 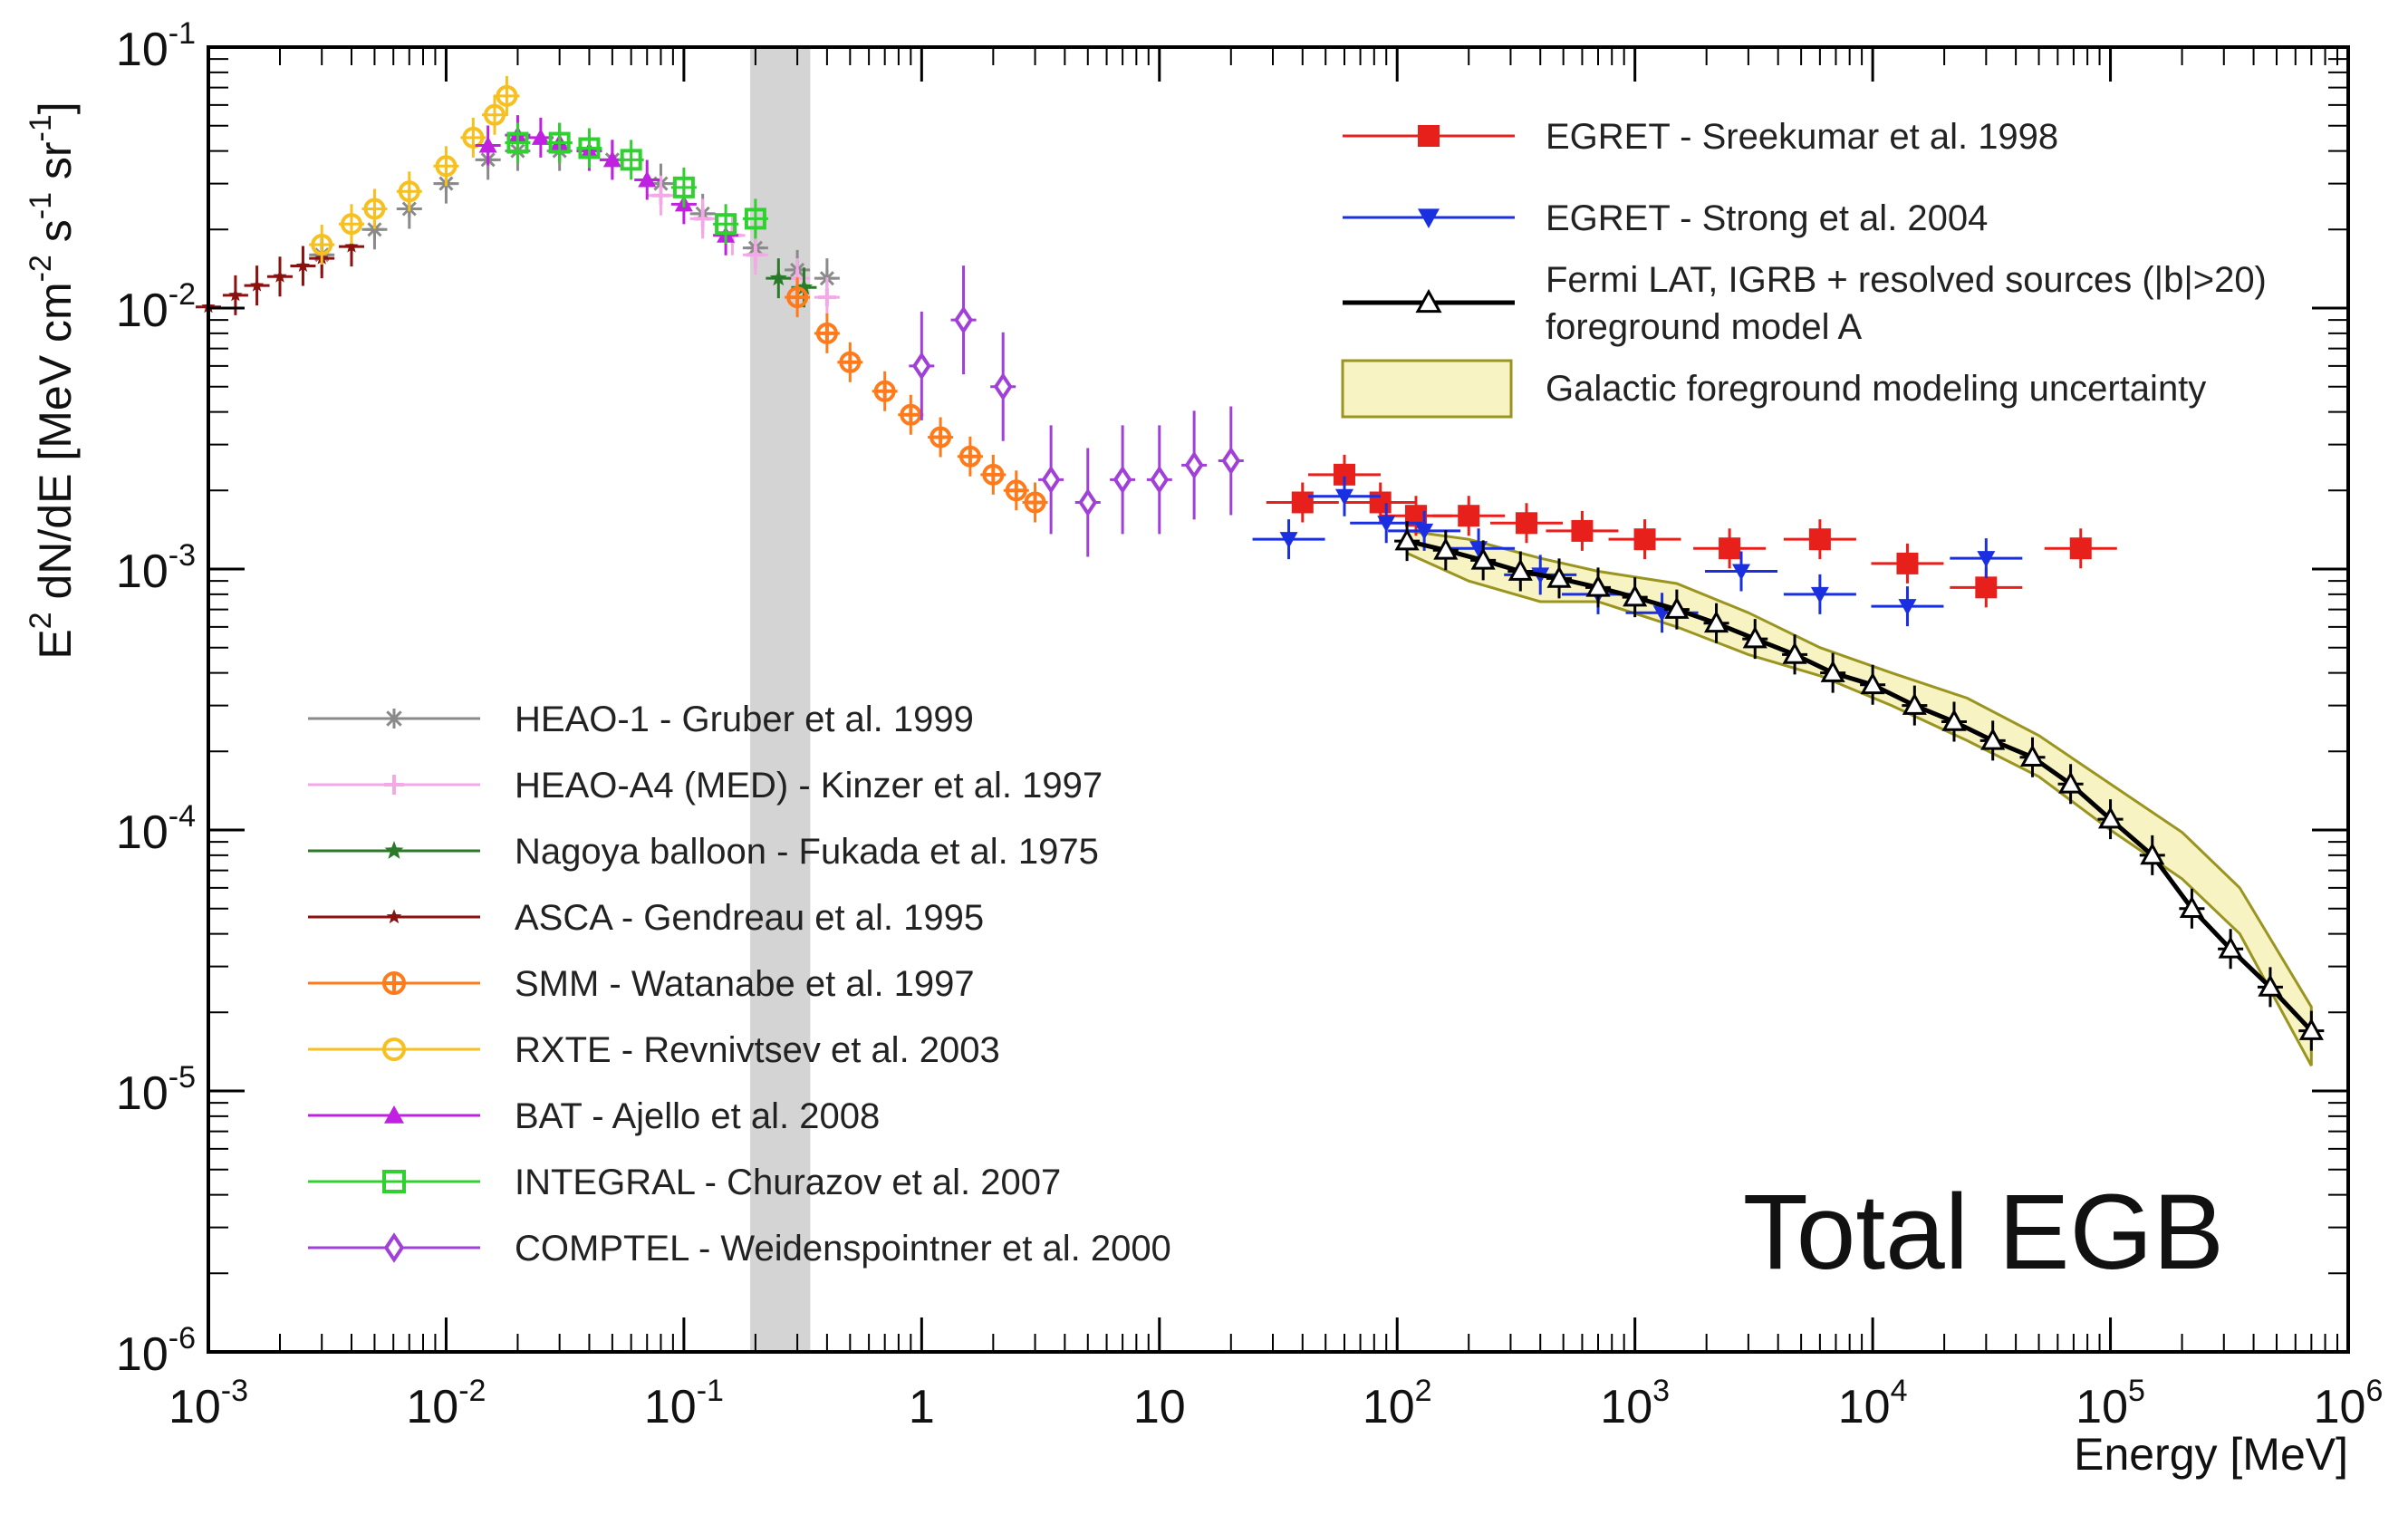 I want to click on y-axis-title-sup-m2: -2, so click(x=41, y=268).